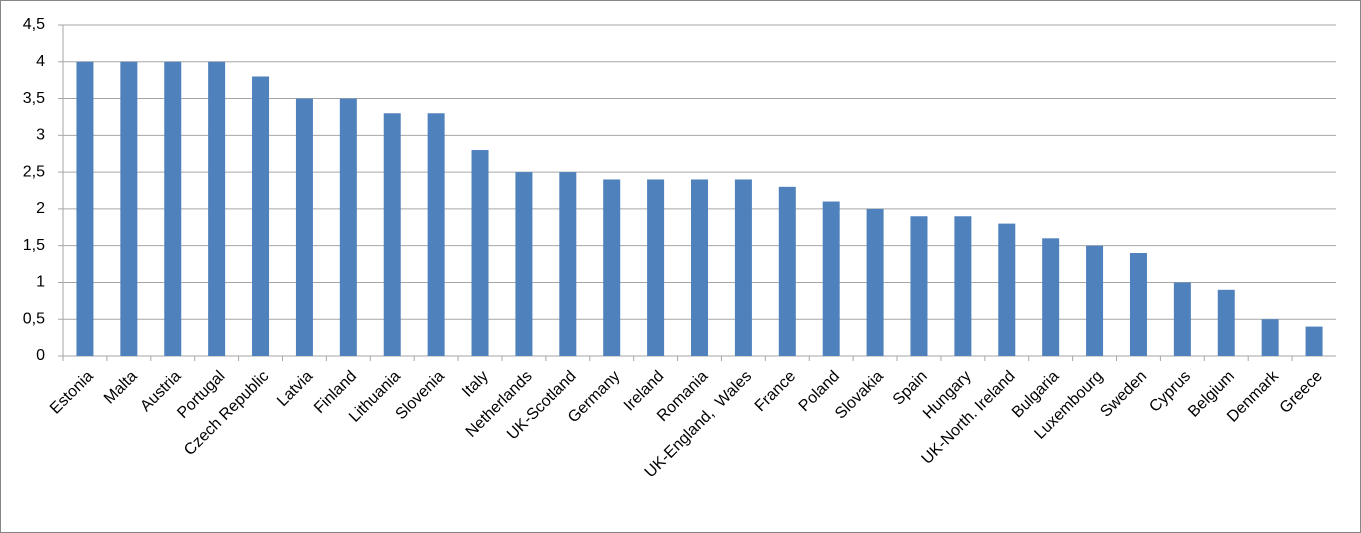  Describe the element at coordinates (40, 135) in the screenshot. I see `y-tick-label: 3` at that location.